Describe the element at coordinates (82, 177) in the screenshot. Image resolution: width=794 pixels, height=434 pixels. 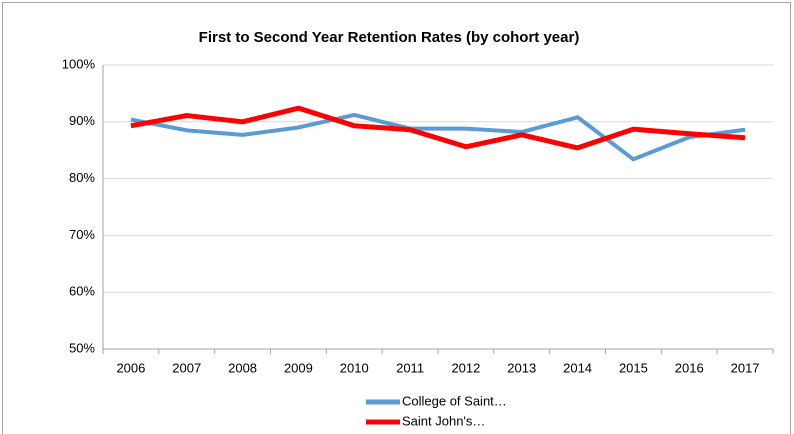
I see `y-tick-label: 80%` at that location.